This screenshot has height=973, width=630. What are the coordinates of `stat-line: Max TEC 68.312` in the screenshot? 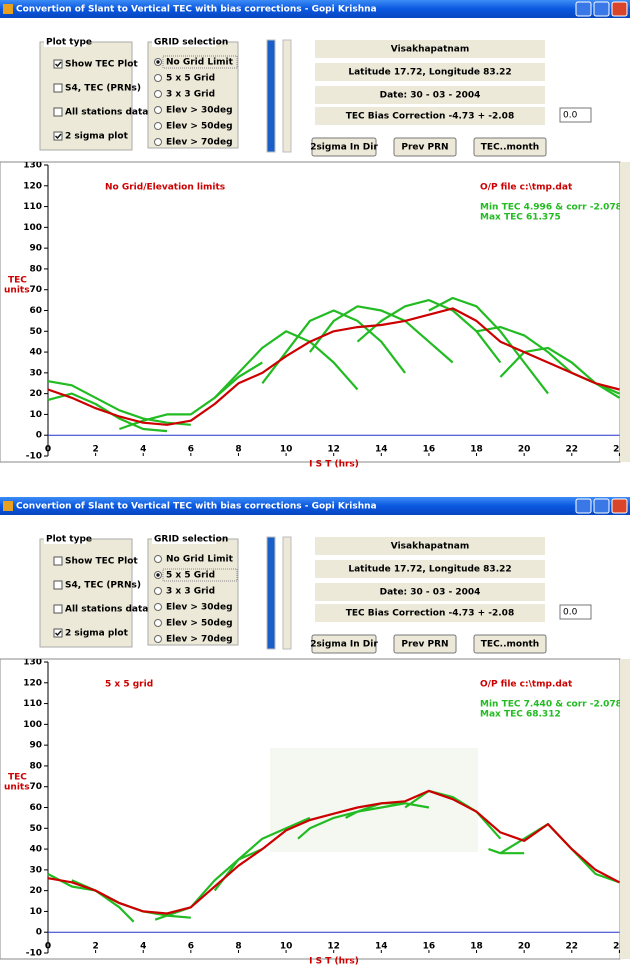 It's located at (520, 715).